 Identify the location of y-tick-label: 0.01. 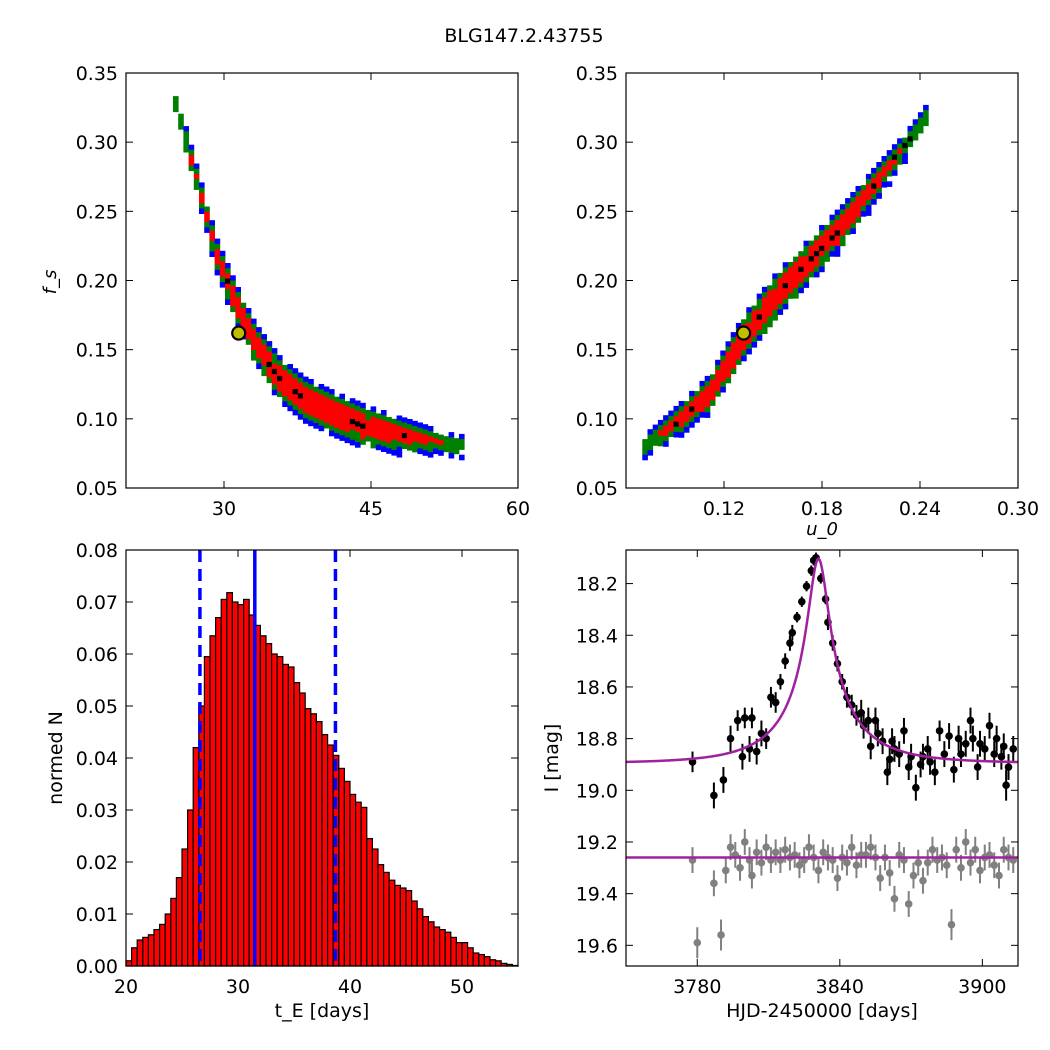
(97, 915).